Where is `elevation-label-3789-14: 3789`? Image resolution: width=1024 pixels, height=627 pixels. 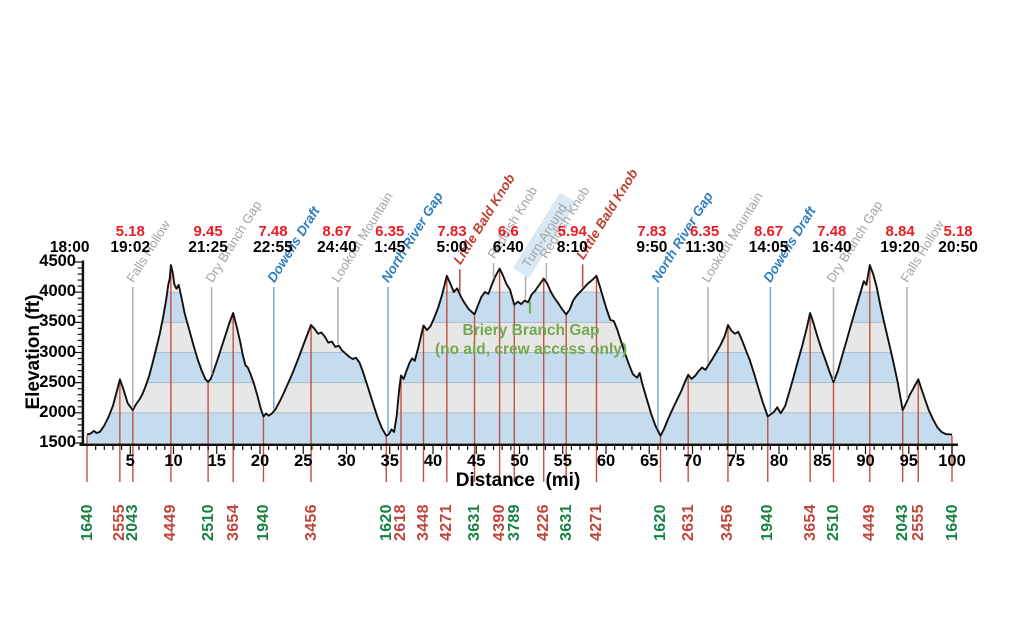
elevation-label-3789-14: 3789 is located at coordinates (514, 522).